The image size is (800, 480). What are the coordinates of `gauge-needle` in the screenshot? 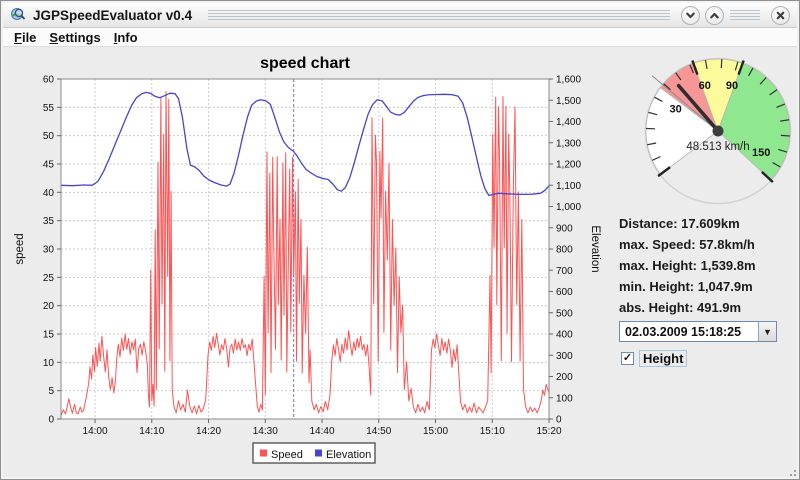 It's located at (698, 108).